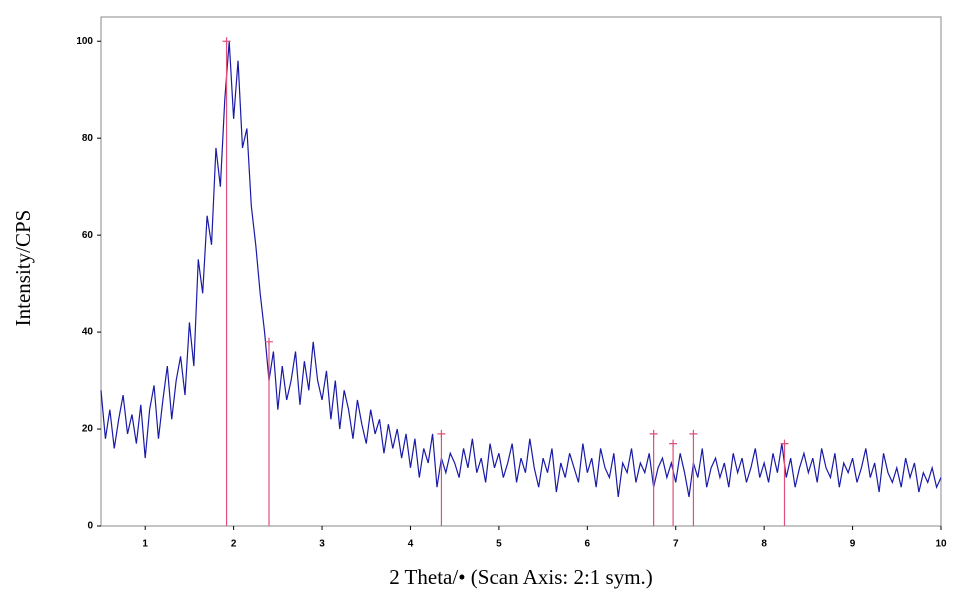 The height and width of the screenshot is (594, 954). What do you see at coordinates (521, 577) in the screenshot?
I see `x-axis-label: 2 Theta/• (Scan Axis: 2:1 sym.)` at bounding box center [521, 577].